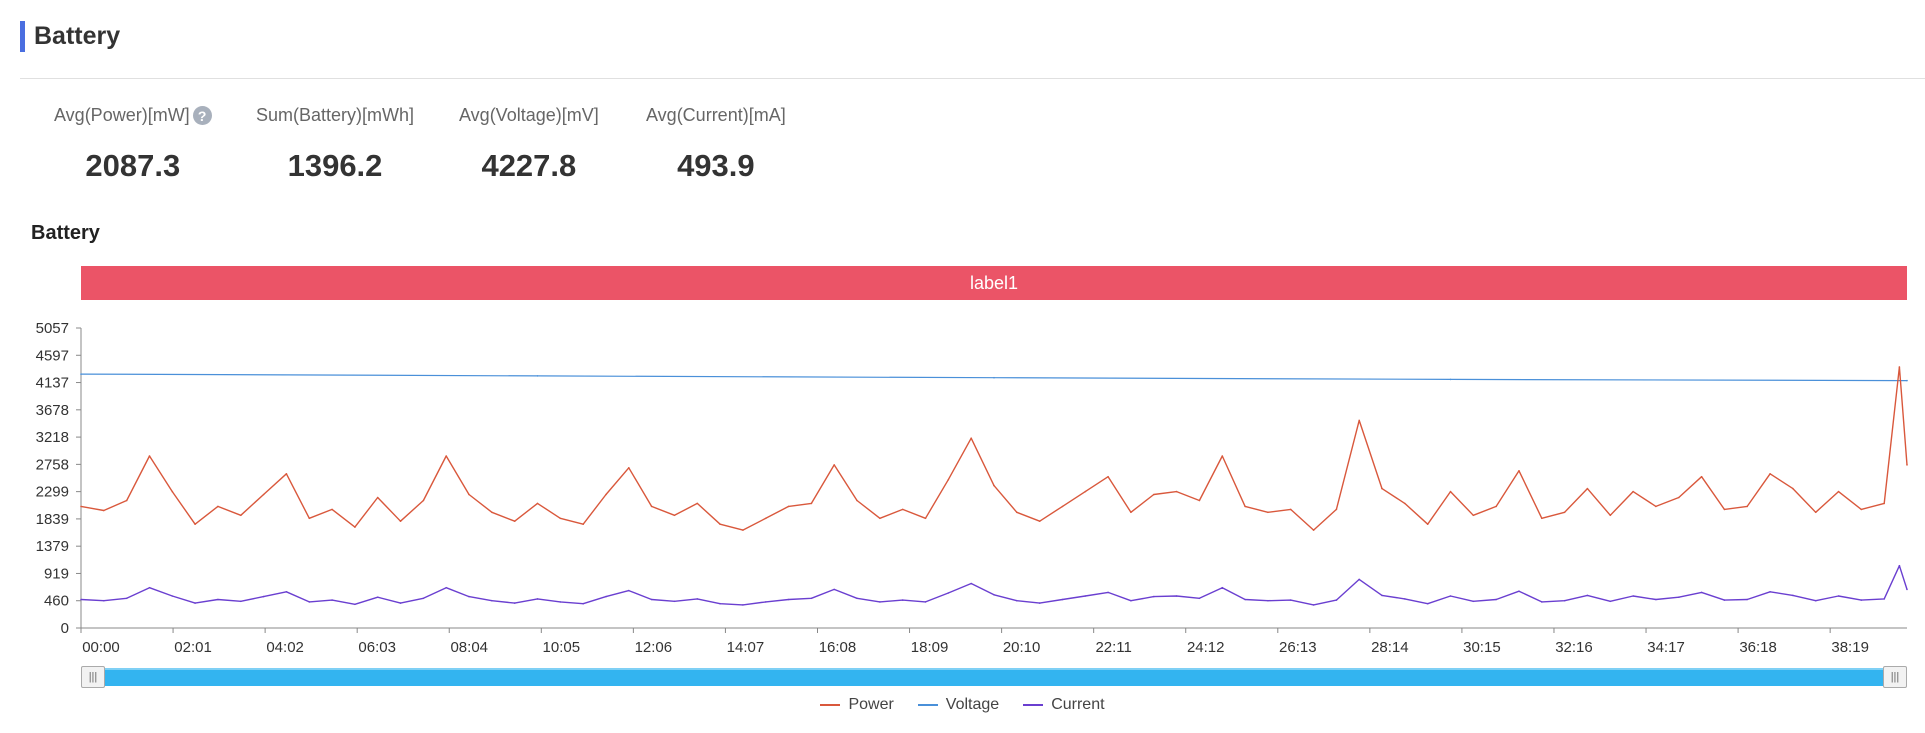 This screenshot has width=1925, height=733. What do you see at coordinates (972, 78) in the screenshot?
I see `header-divider` at bounding box center [972, 78].